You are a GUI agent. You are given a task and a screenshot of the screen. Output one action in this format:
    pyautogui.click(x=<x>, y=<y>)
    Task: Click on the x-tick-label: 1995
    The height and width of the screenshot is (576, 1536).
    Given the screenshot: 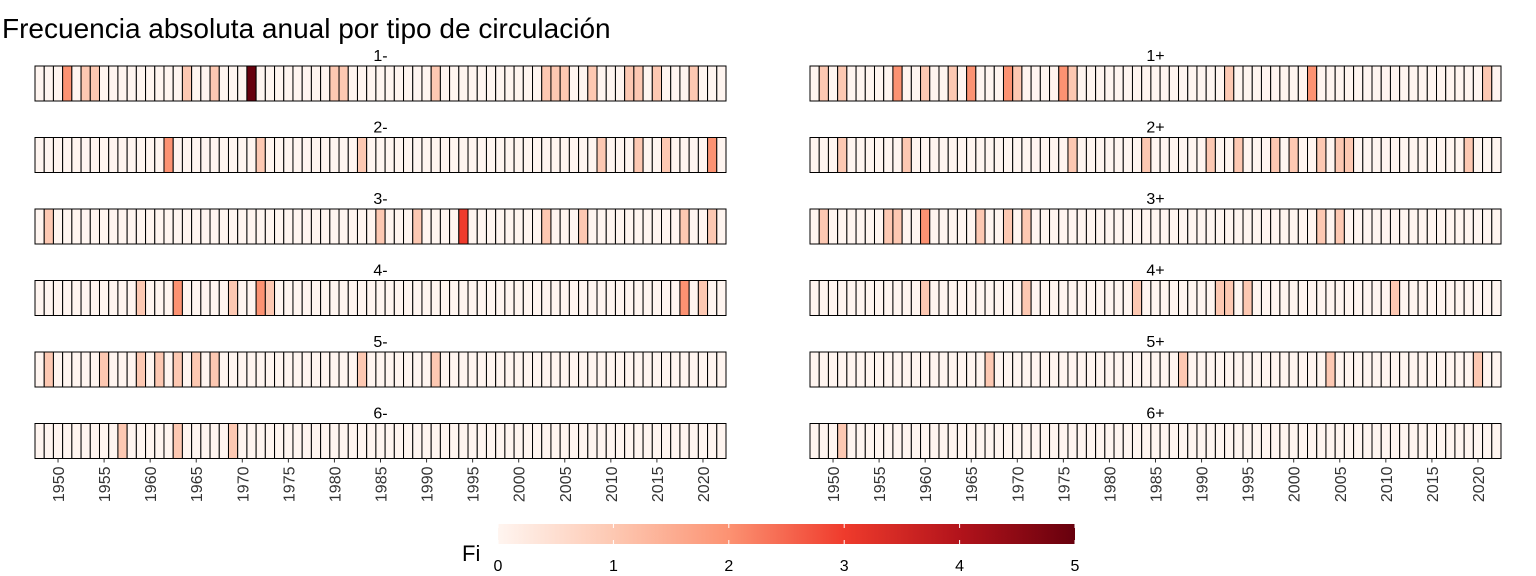 What is the action you would take?
    pyautogui.click(x=1249, y=484)
    